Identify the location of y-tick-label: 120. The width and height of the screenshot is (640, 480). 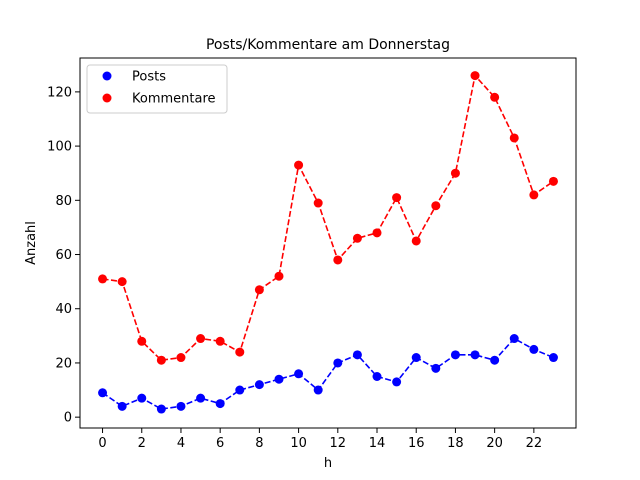
(59, 92).